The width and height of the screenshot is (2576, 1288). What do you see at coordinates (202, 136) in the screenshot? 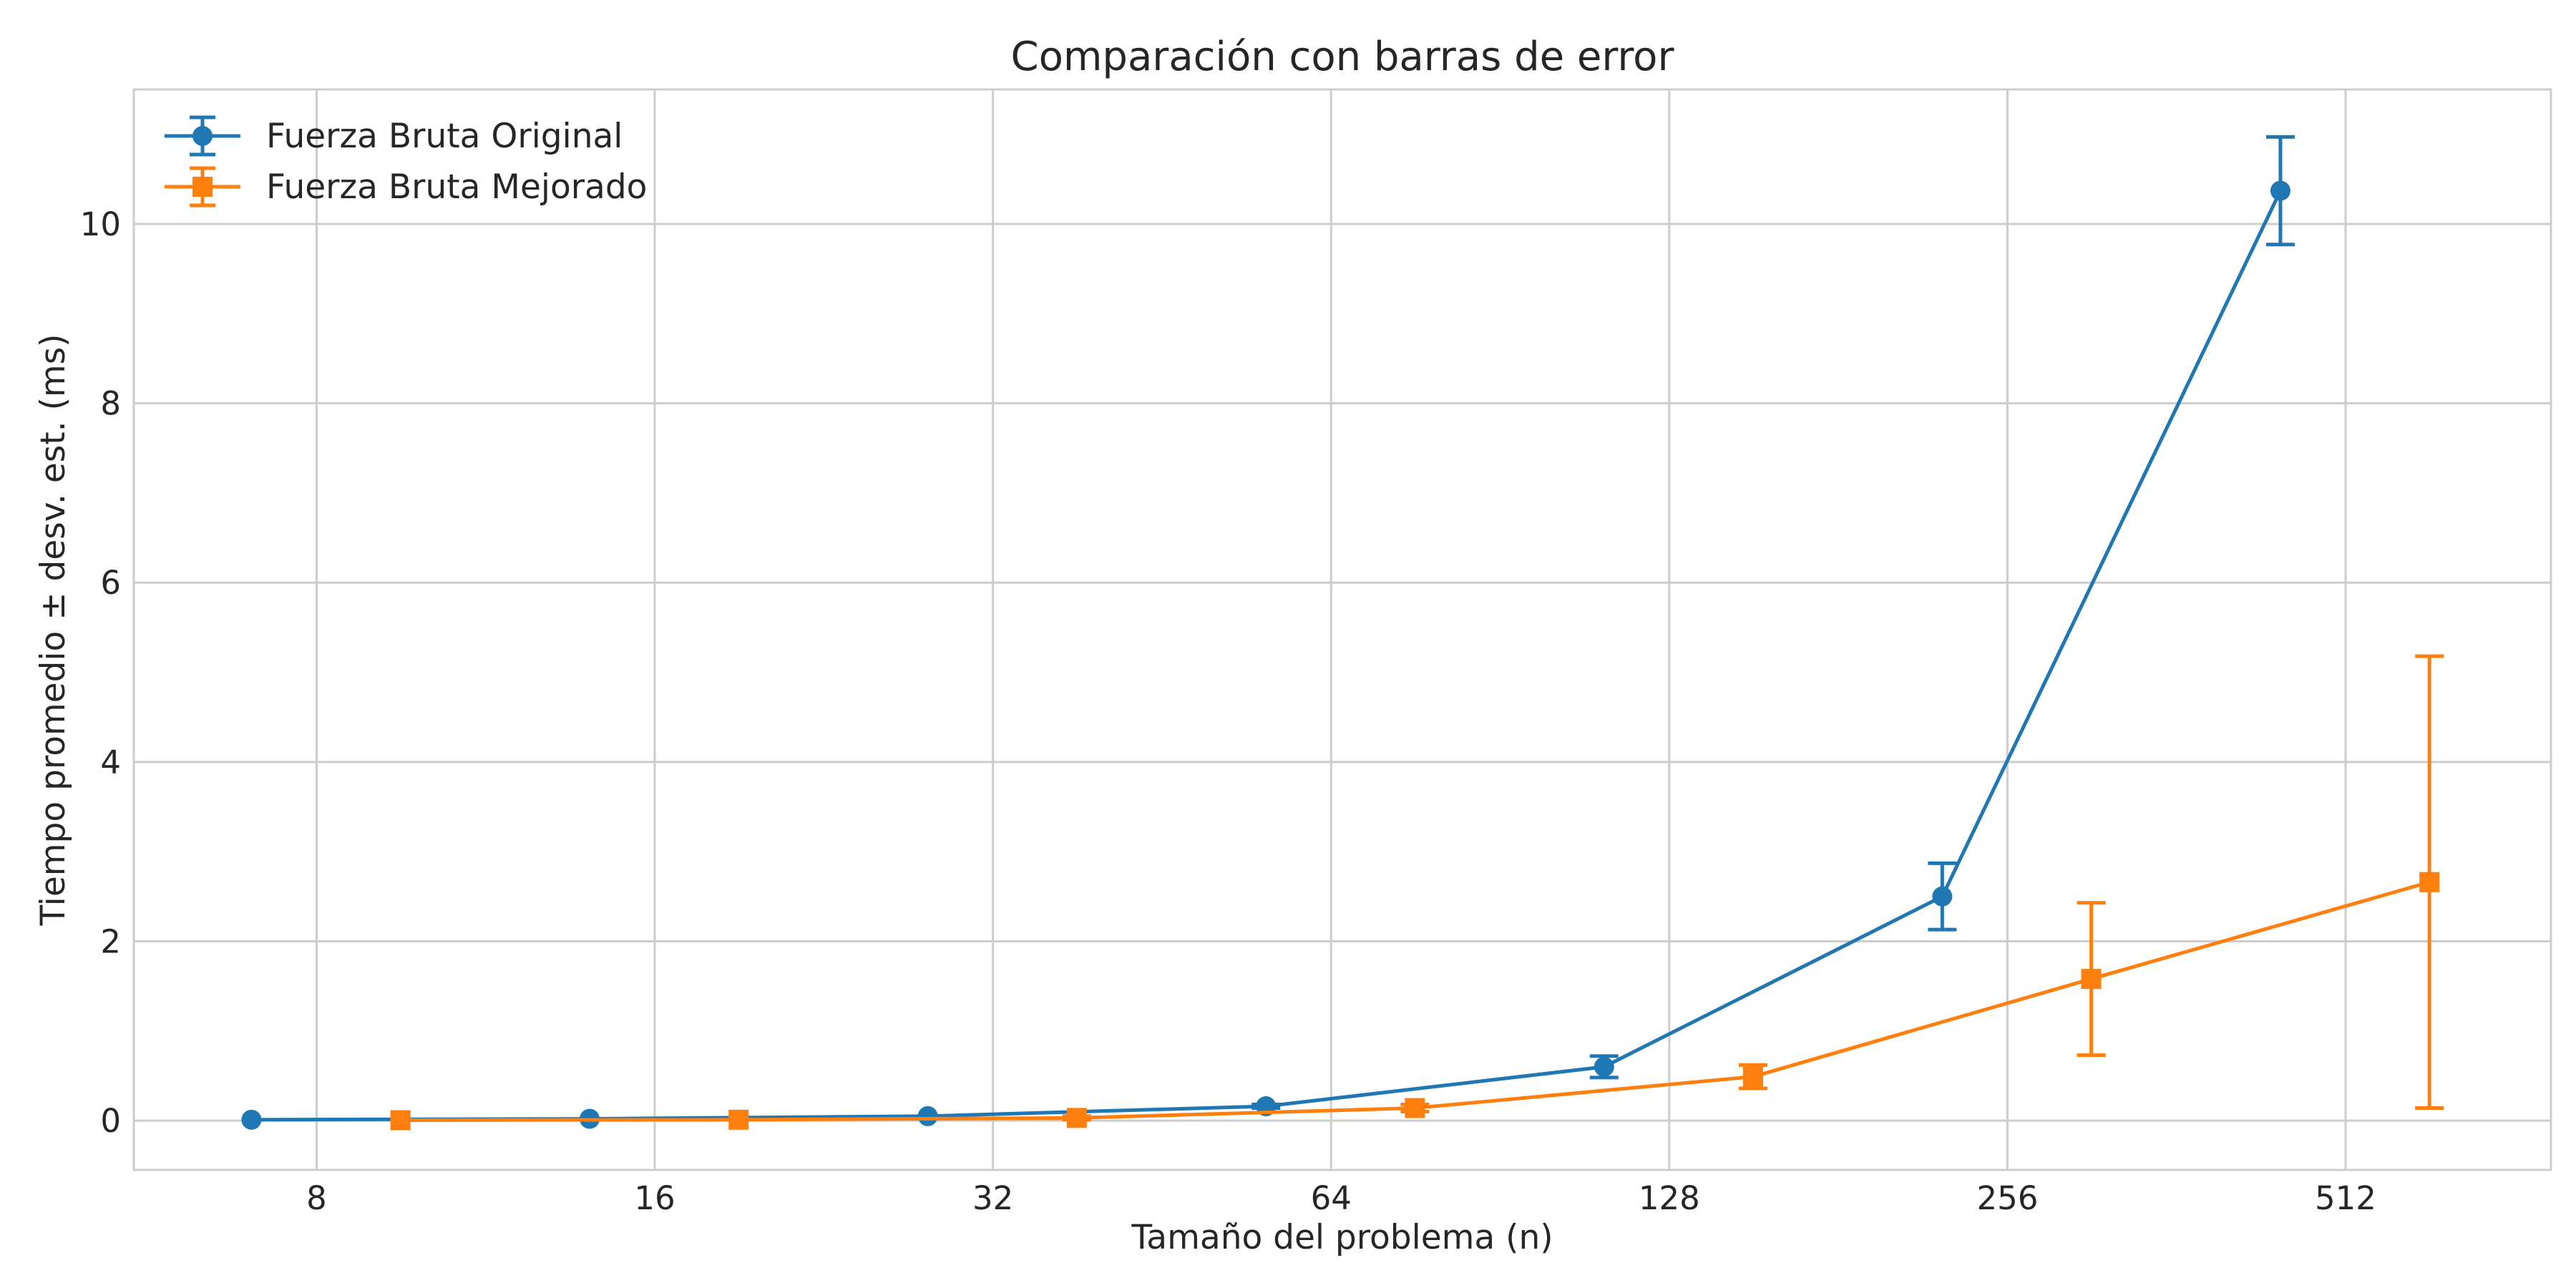
I see `legend-marker-circle` at bounding box center [202, 136].